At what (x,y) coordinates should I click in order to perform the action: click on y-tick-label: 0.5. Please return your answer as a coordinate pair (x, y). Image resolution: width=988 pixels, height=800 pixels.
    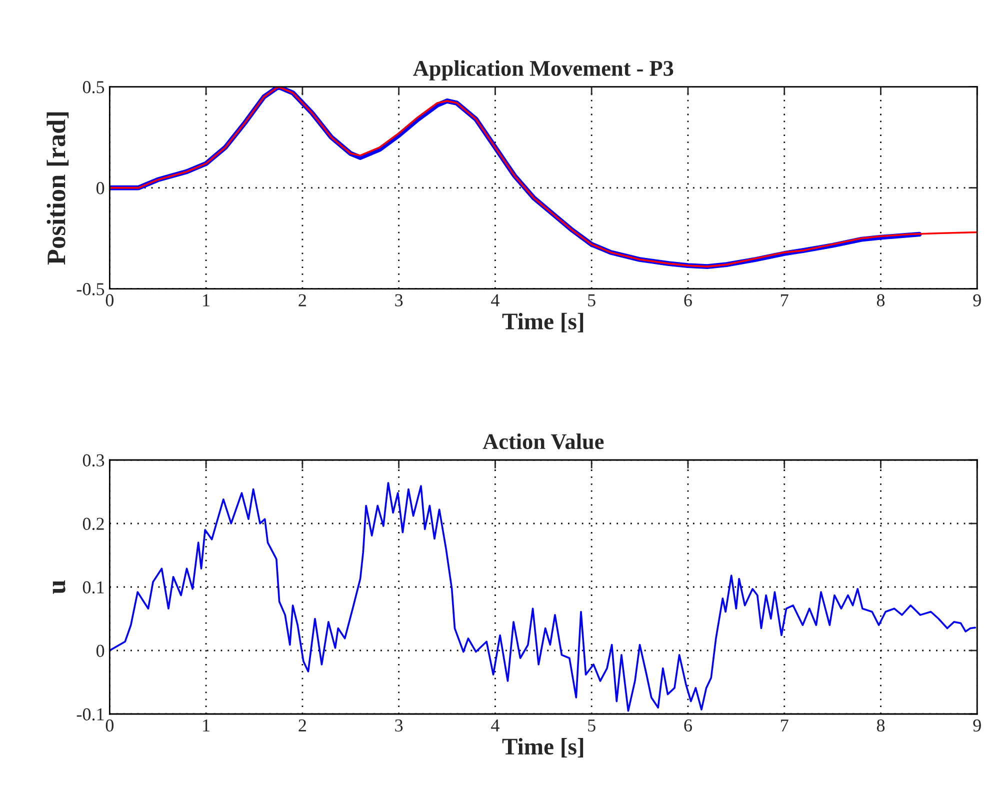
    Looking at the image, I should click on (93, 87).